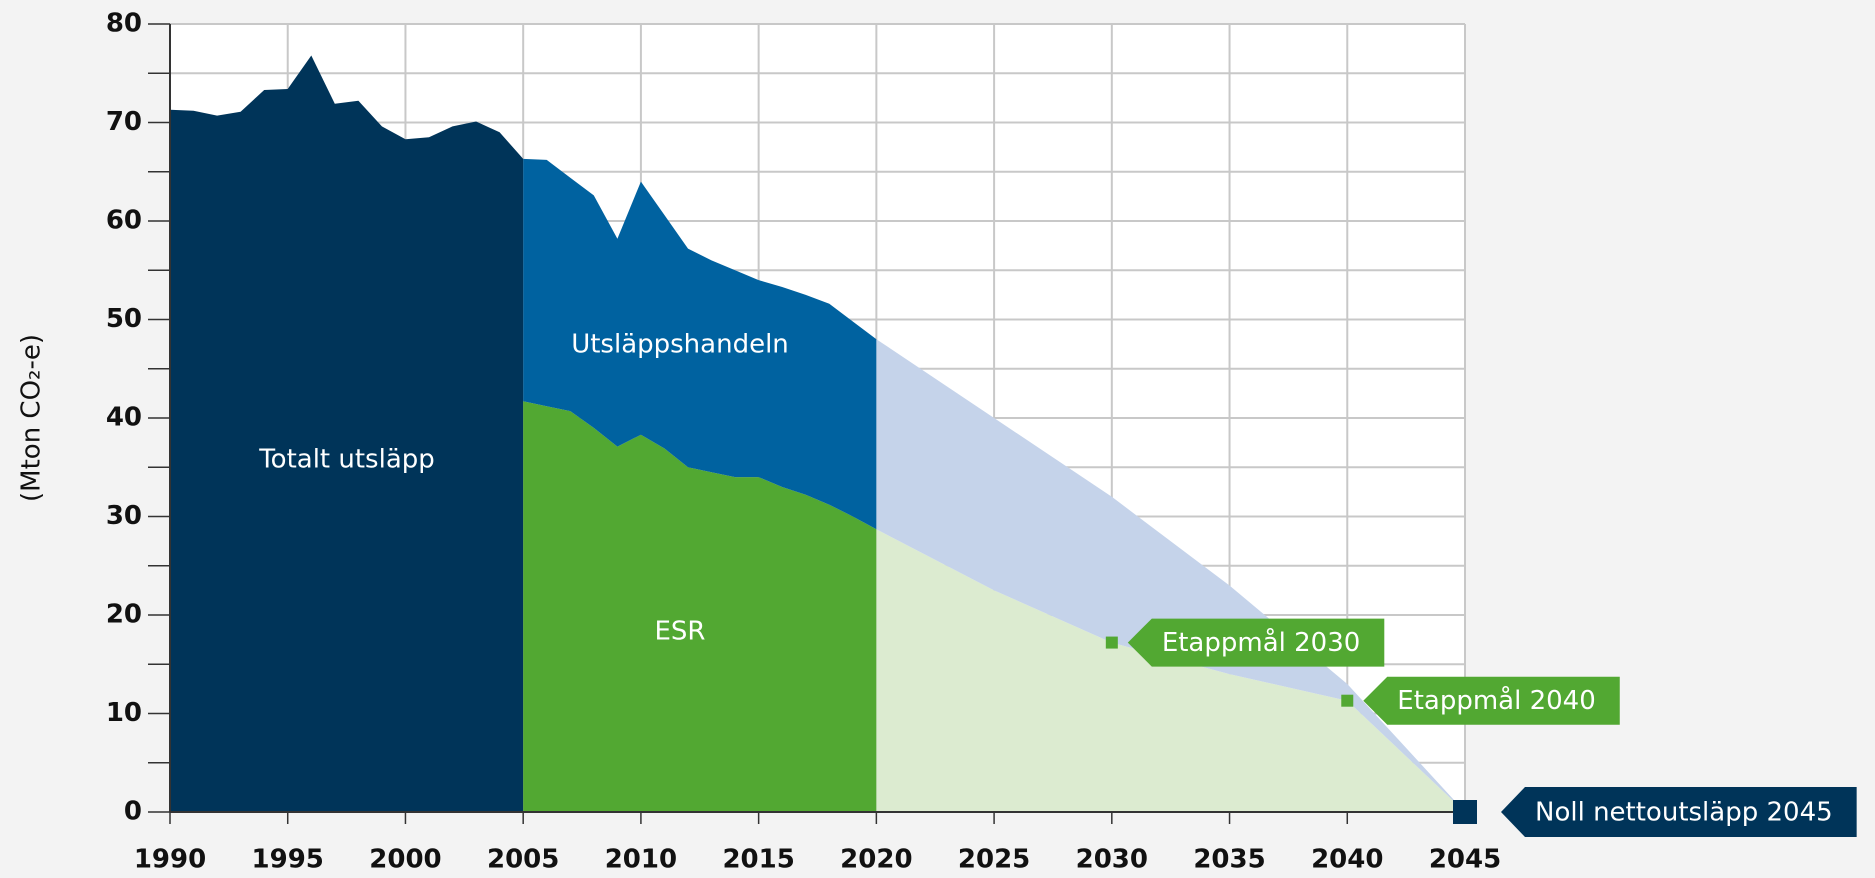 The width and height of the screenshot is (1875, 878). I want to click on y-tick-label: 50, so click(124, 319).